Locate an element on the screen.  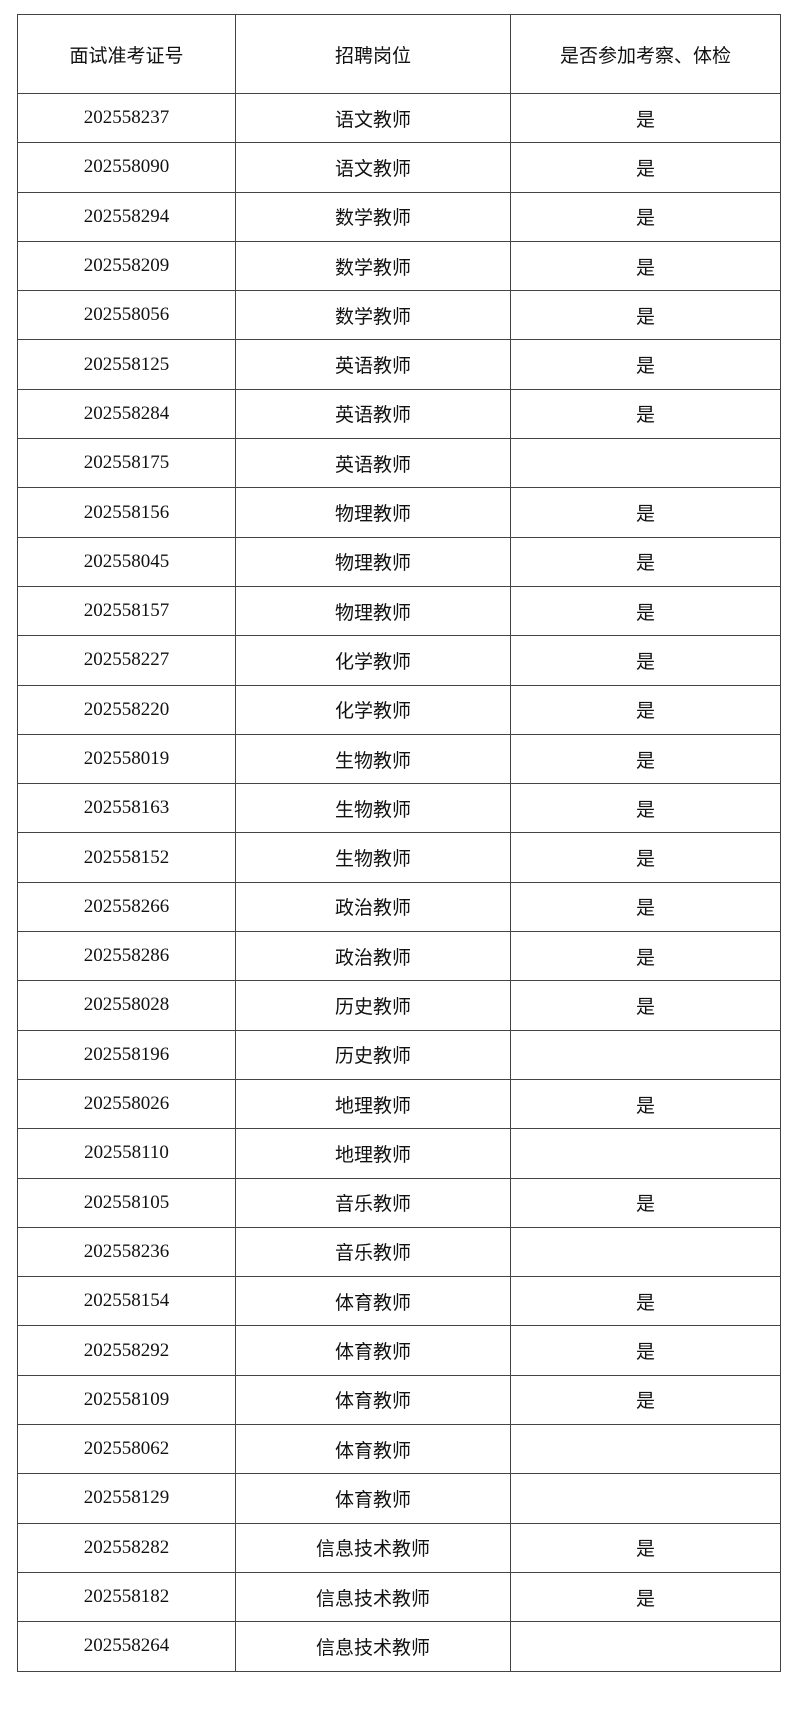
cell-exam-number: 202558125 is located at coordinates (126, 364).